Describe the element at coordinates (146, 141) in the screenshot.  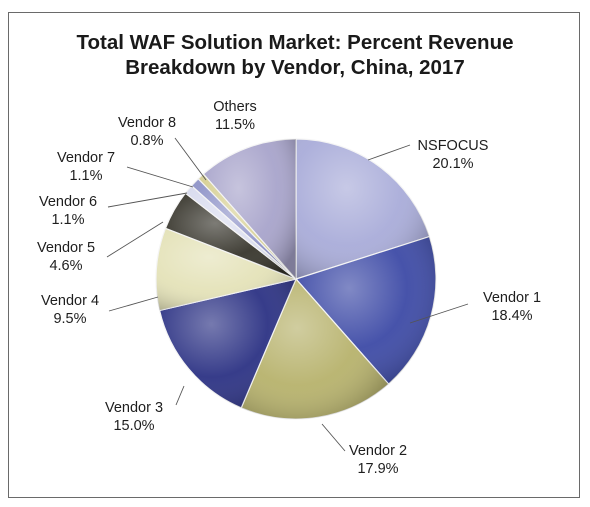
I see `slice-label-value-vendor-8: 0.8%` at that location.